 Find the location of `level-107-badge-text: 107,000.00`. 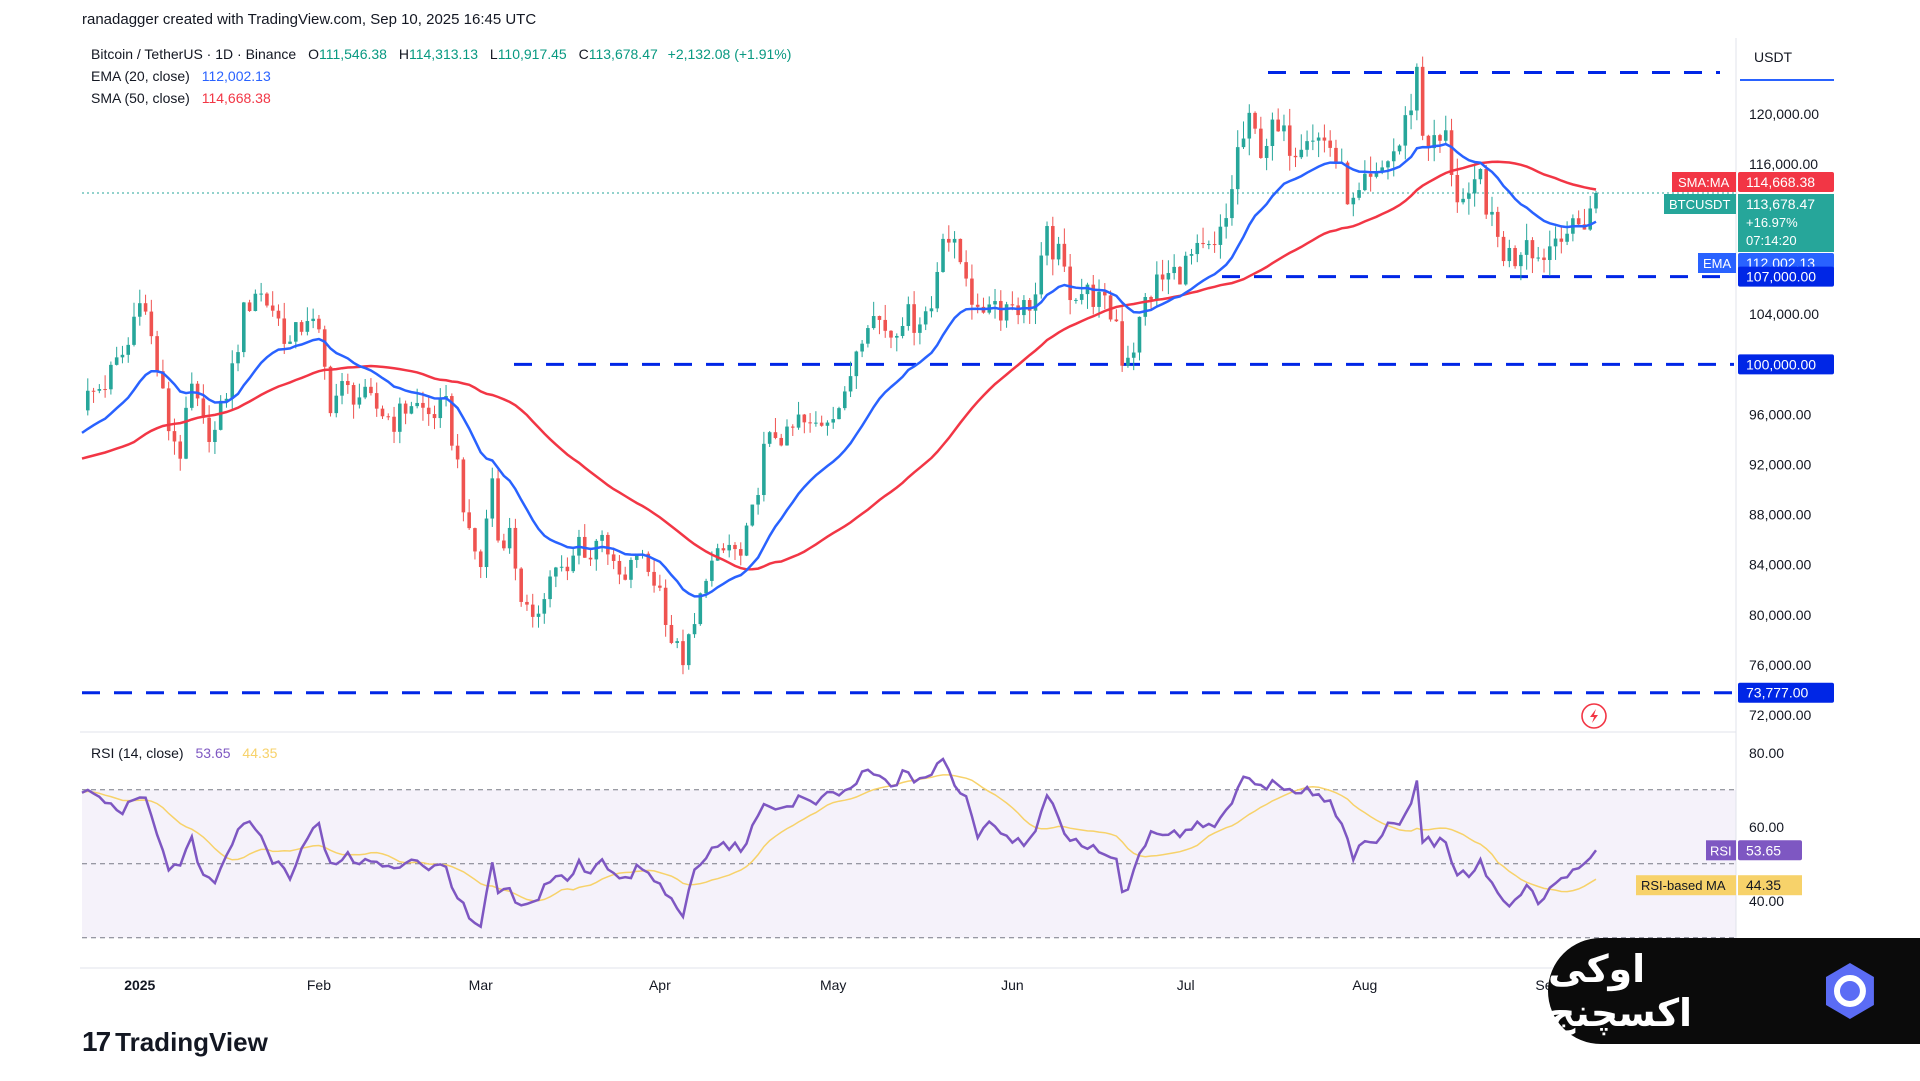

level-107-badge-text: 107,000.00 is located at coordinates (1781, 277).